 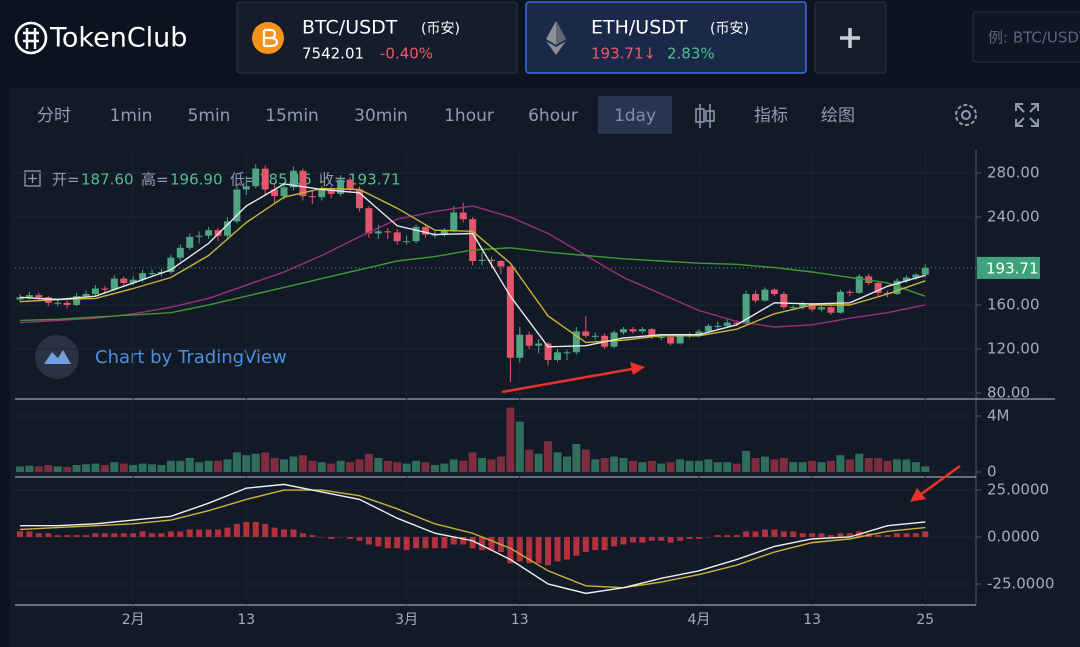 I want to click on interval-button: 1min, so click(x=131, y=116).